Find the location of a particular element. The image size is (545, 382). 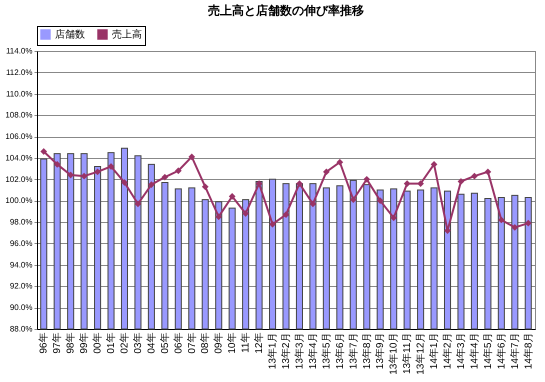

x-tick-label: 13年8月 is located at coordinates (366, 351).